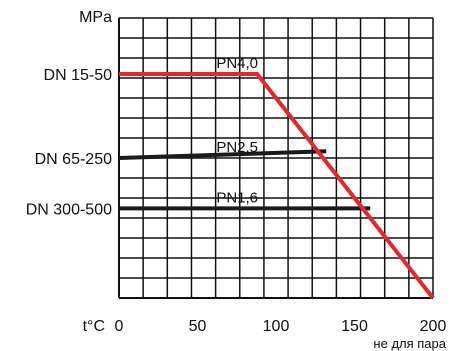 The height and width of the screenshot is (351, 452). Describe the element at coordinates (78, 75) in the screenshot. I see `y-category-label: DN 15-50` at that location.